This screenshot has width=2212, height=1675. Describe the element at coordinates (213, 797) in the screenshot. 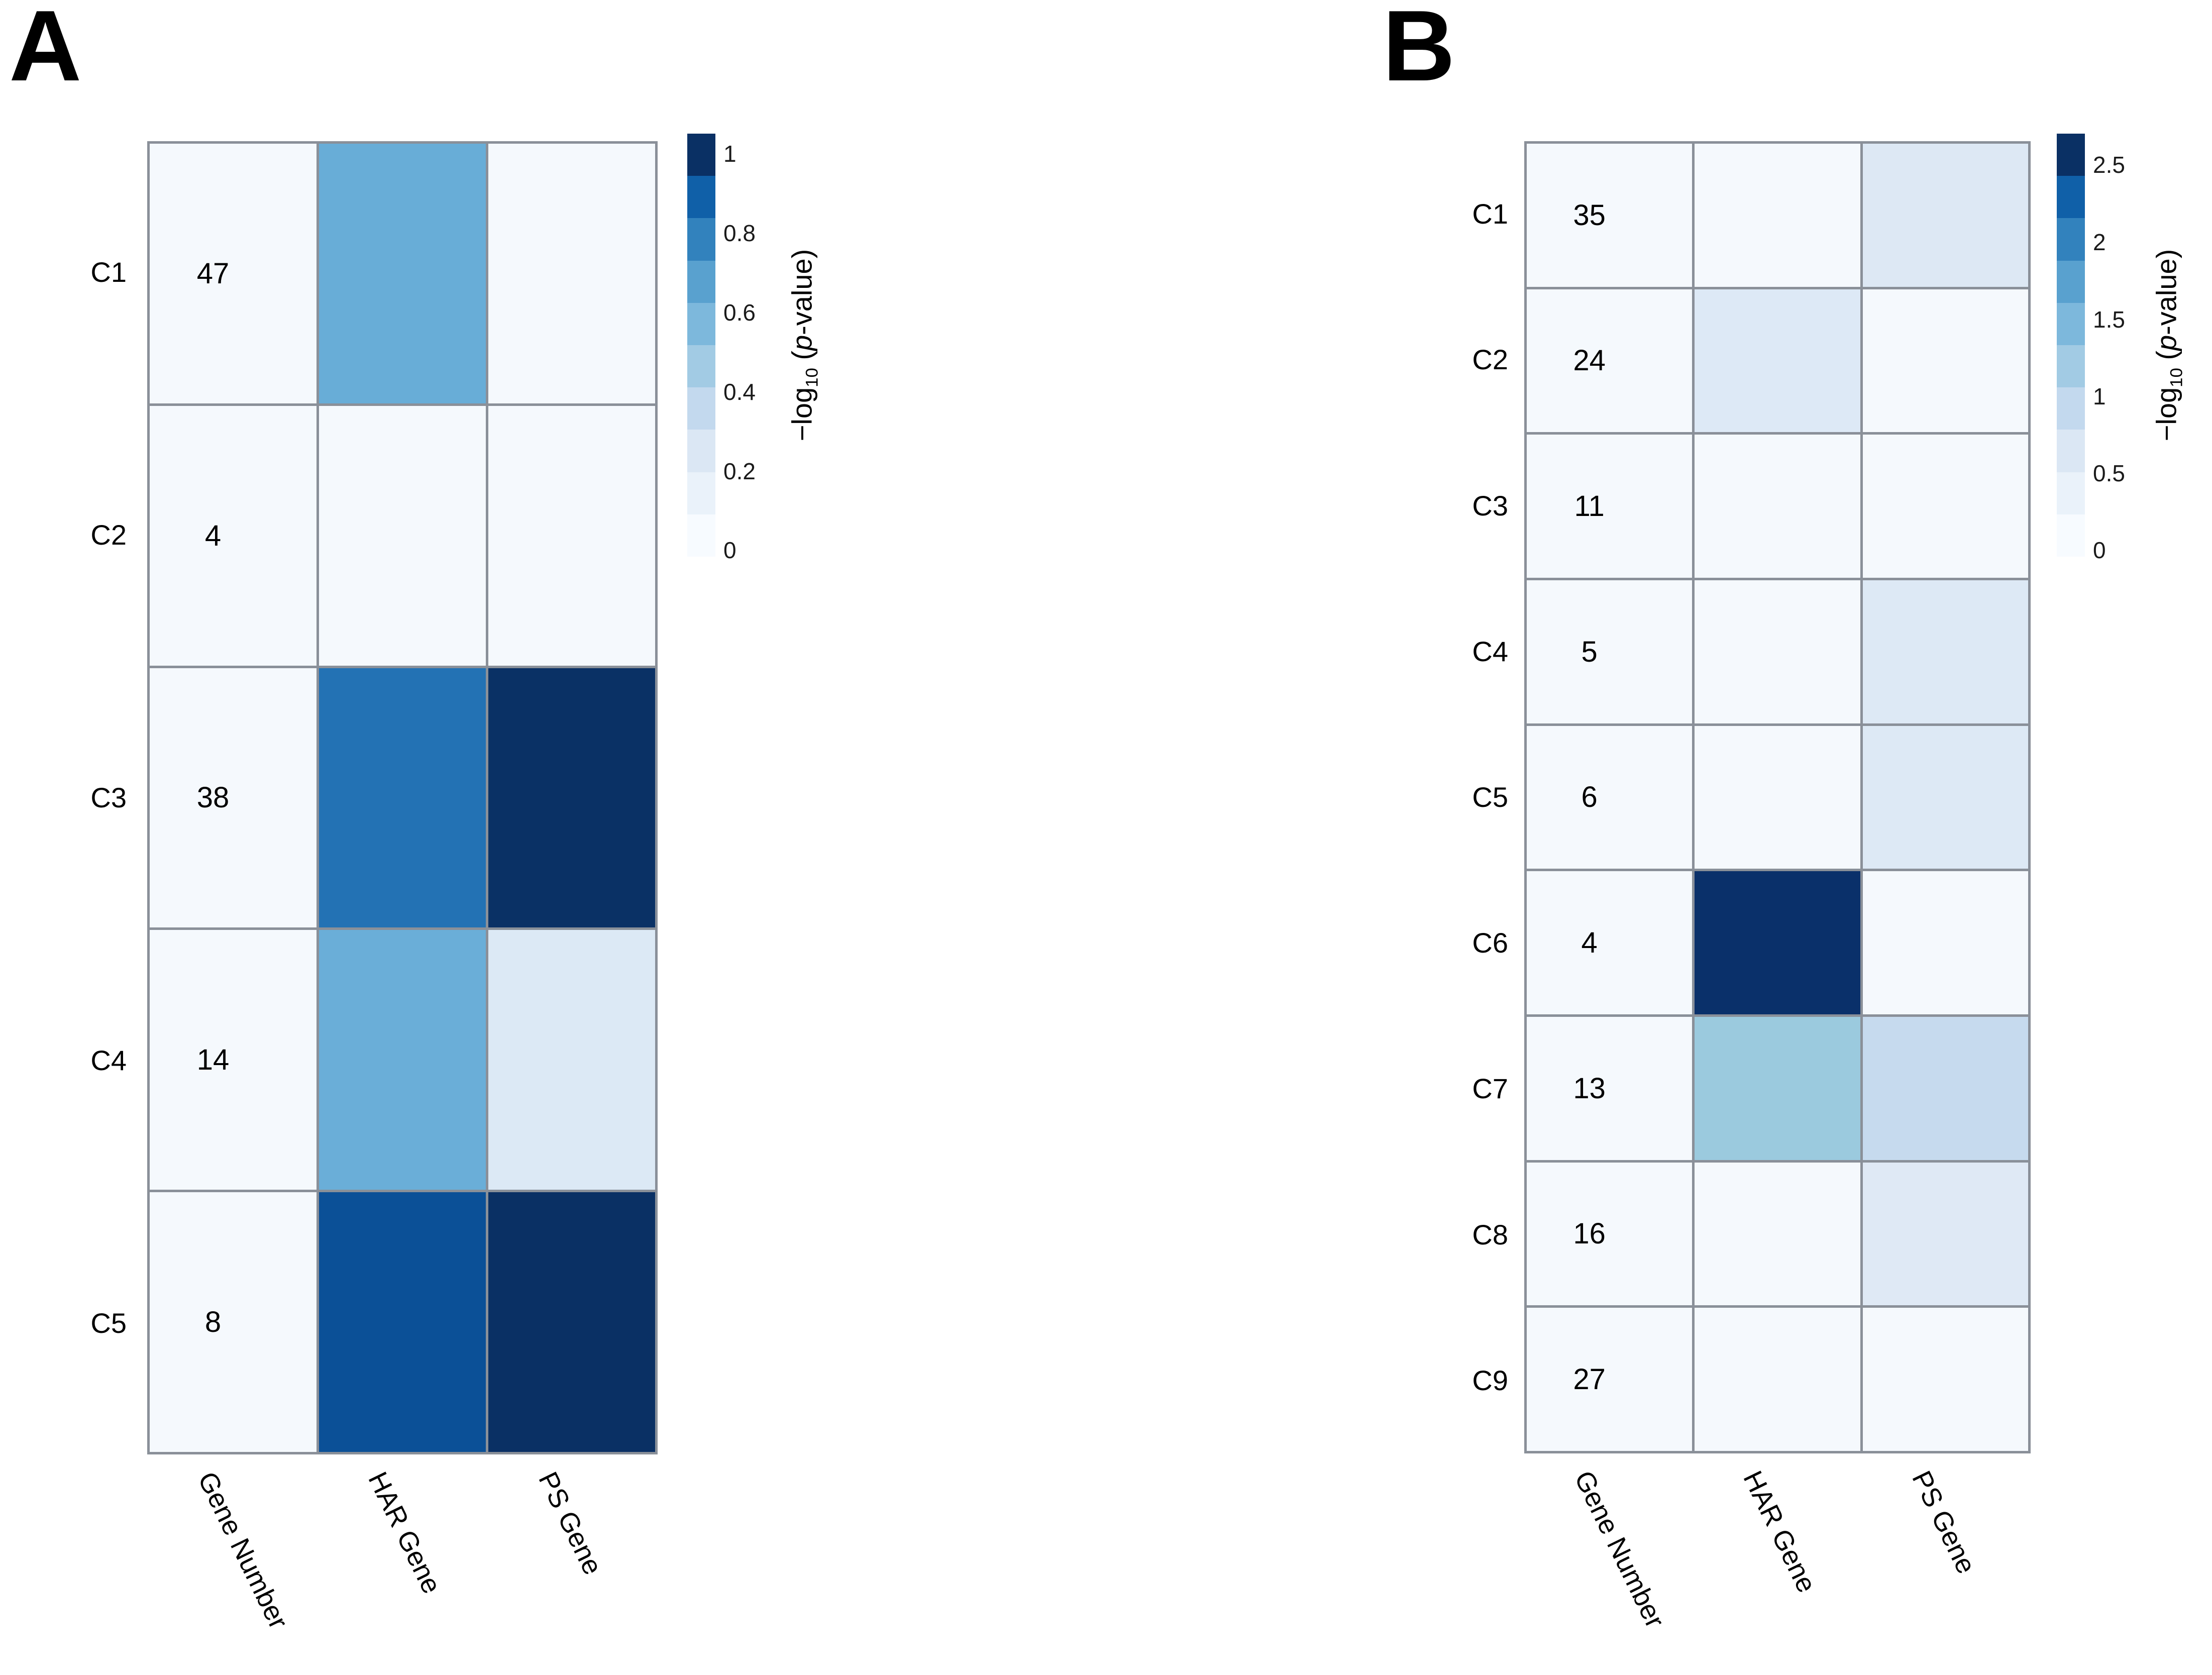

I see `gene-number-value: 38` at that location.